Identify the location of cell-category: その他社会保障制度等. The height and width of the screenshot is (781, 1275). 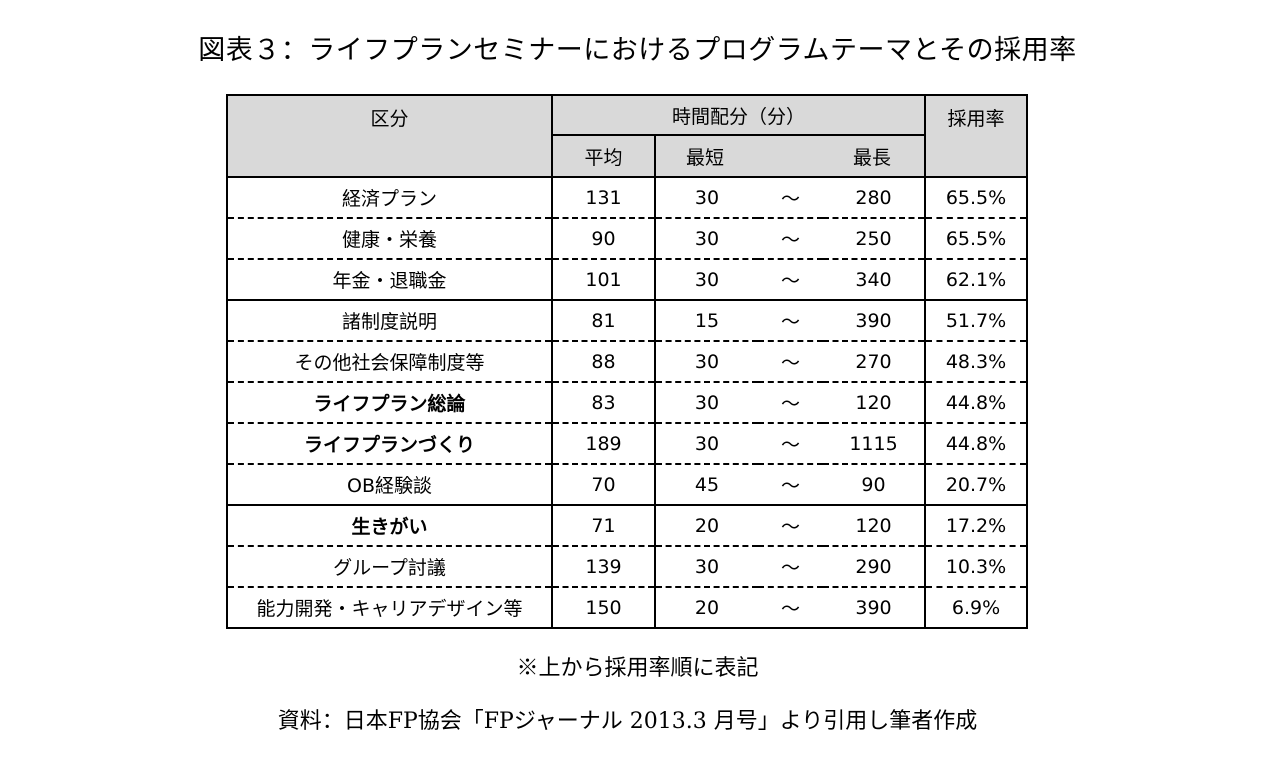
(389, 361).